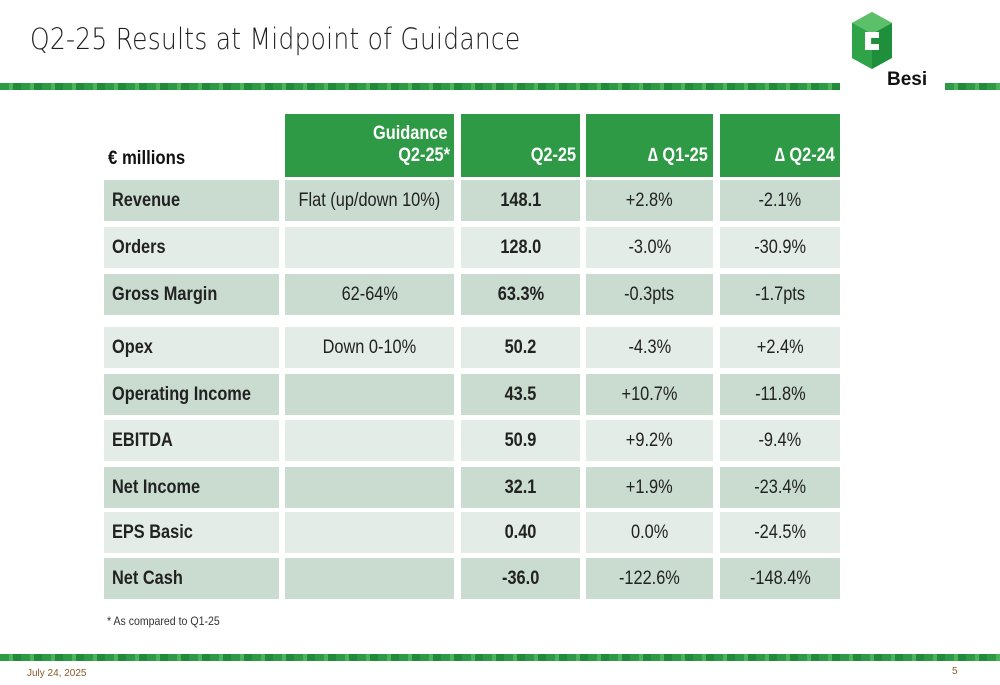 The height and width of the screenshot is (685, 1000). Describe the element at coordinates (649, 200) in the screenshot. I see `delta-q1-25-cell: +2.8%` at that location.